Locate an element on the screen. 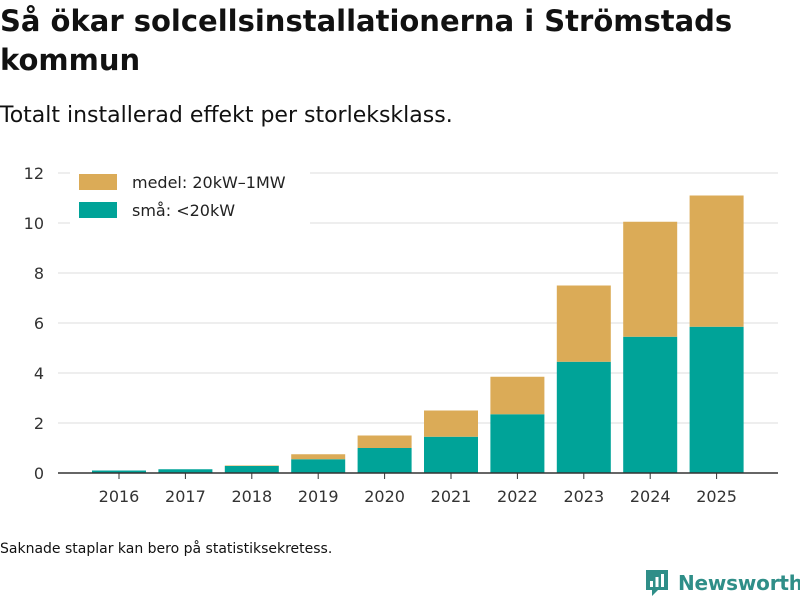 The height and width of the screenshot is (600, 800). bar-small-2017 is located at coordinates (185, 471).